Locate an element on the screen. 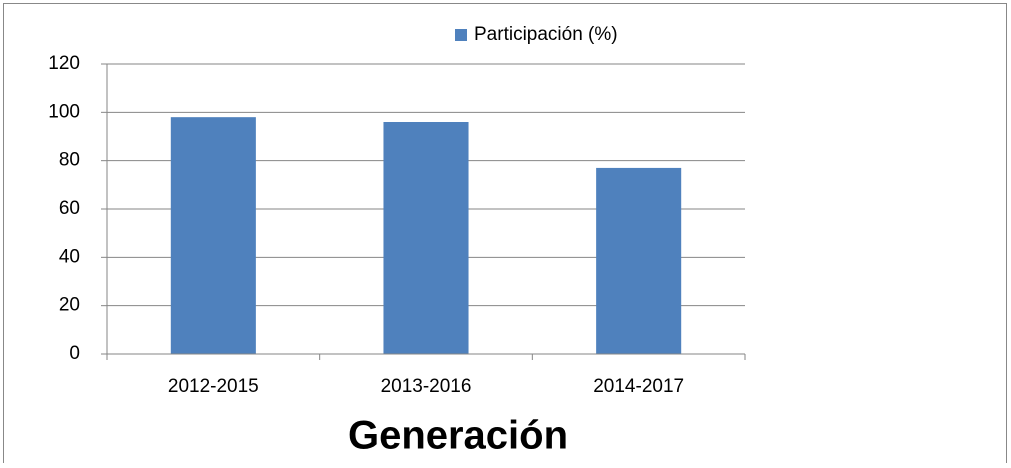 Image resolution: width=1011 pixels, height=468 pixels. x-tick-label: 2012-2015 is located at coordinates (213, 386).